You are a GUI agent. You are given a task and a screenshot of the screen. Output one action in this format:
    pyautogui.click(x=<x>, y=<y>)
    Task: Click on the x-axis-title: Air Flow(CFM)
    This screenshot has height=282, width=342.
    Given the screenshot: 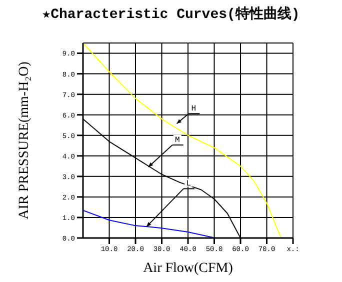 What is the action you would take?
    pyautogui.click(x=188, y=268)
    